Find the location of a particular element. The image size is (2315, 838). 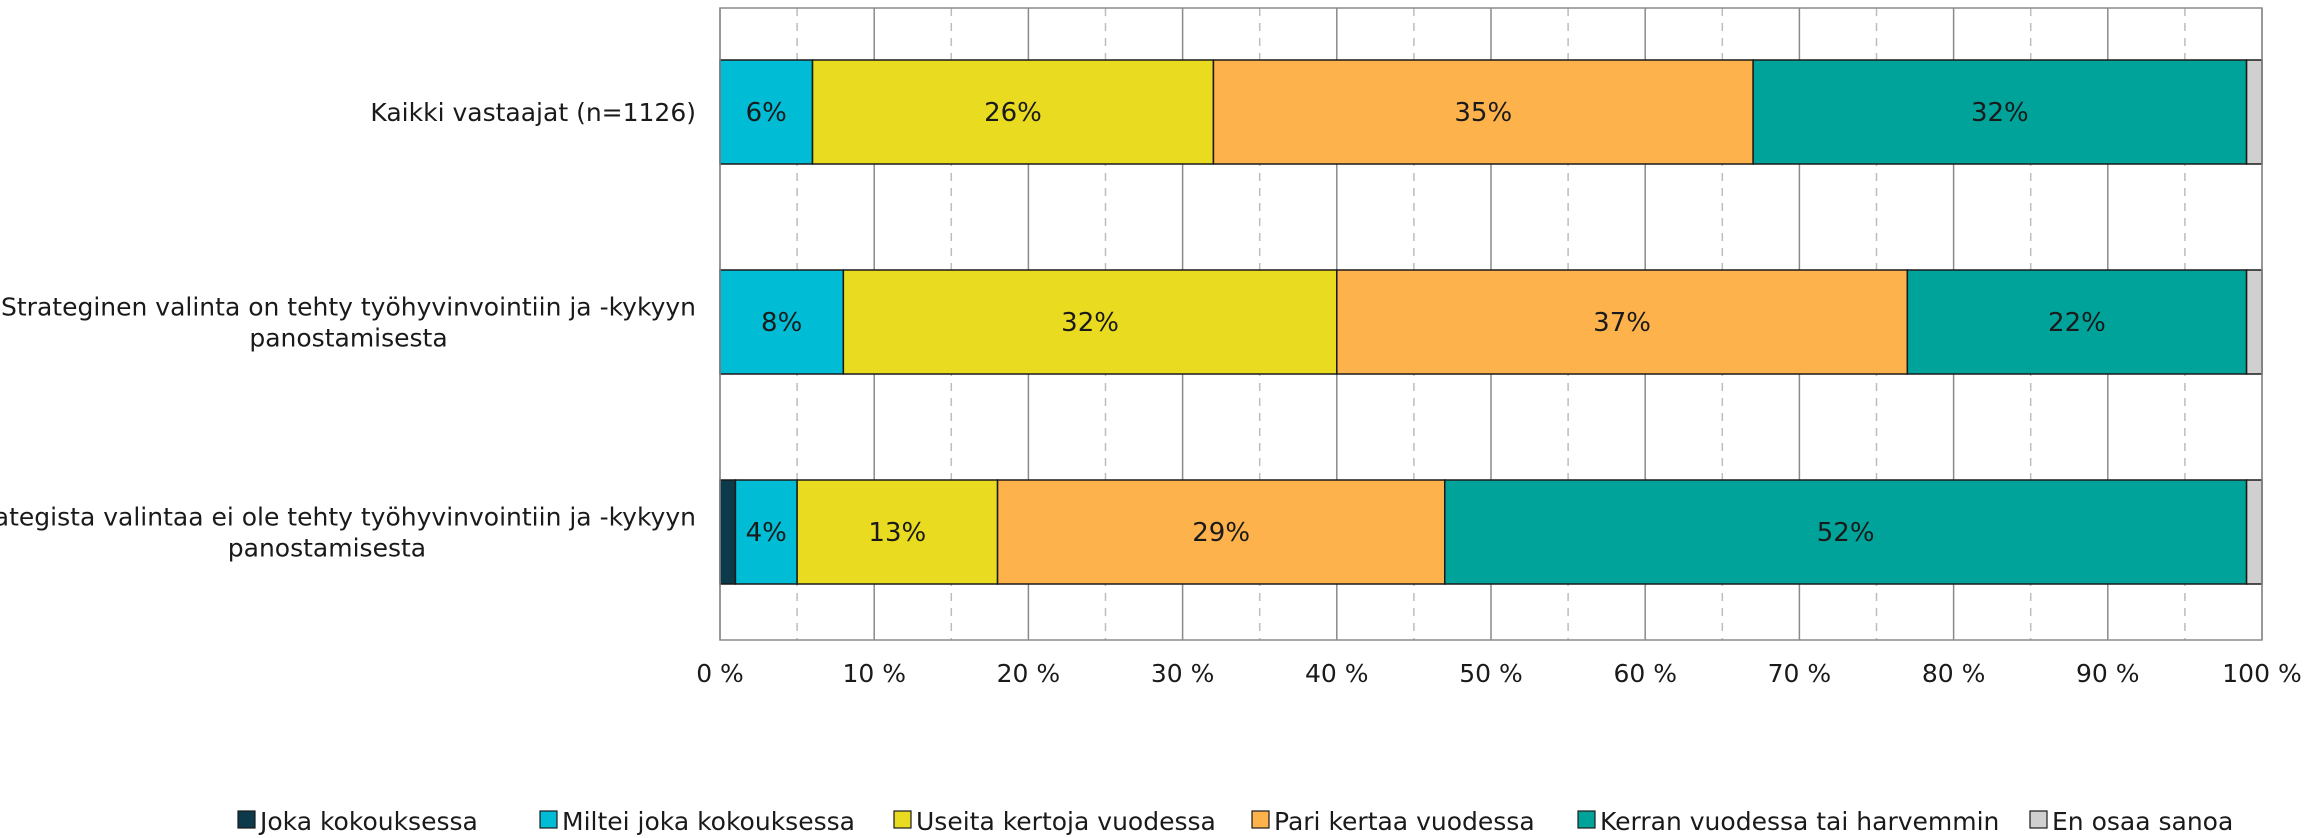

x-tick-label: 90 % is located at coordinates (2108, 673).